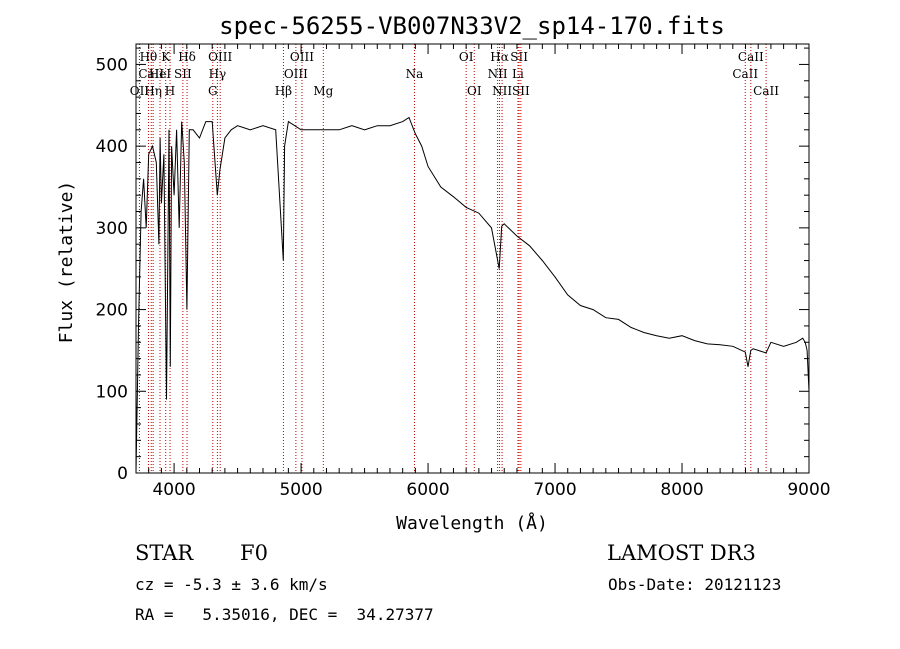 This screenshot has height=649, width=900. I want to click on y-tick-label: 300, so click(112, 229).